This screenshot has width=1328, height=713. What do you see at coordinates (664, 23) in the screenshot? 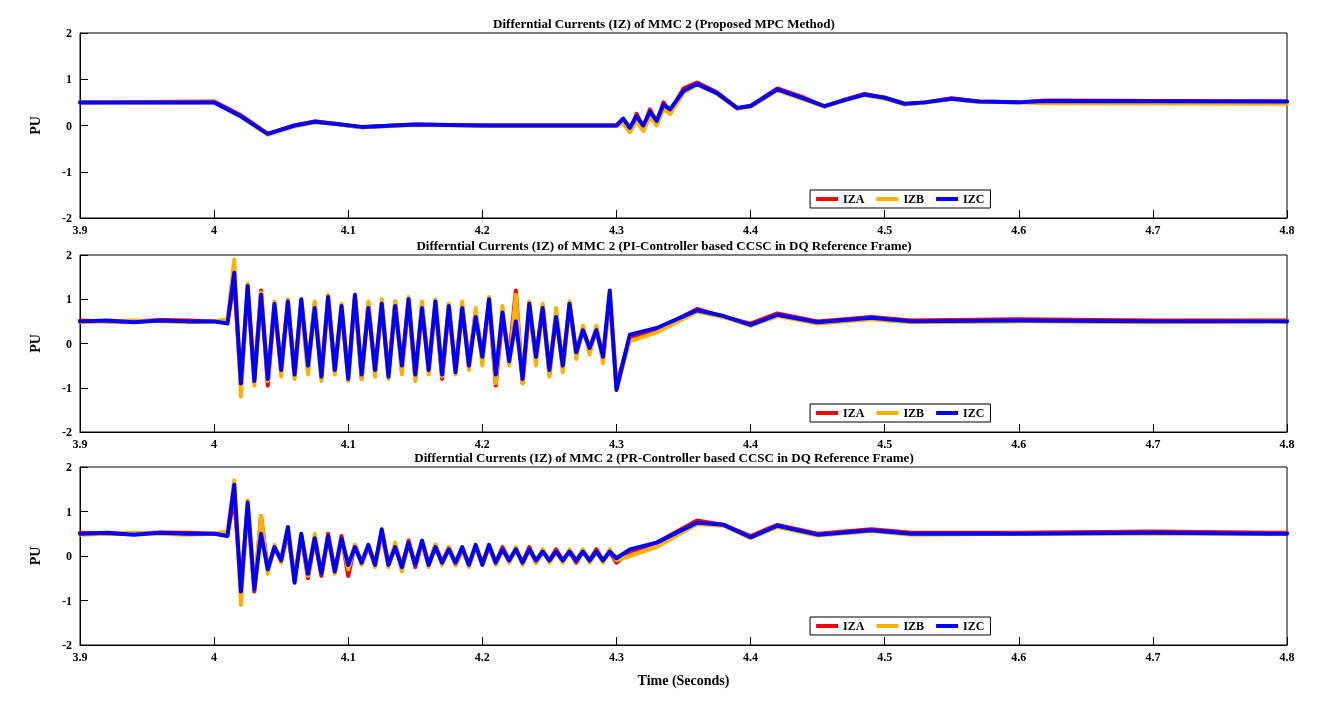
I see `chart-title: Differntial Currents (IZ) of MMC 2 (Proposed MPC Method)` at bounding box center [664, 23].